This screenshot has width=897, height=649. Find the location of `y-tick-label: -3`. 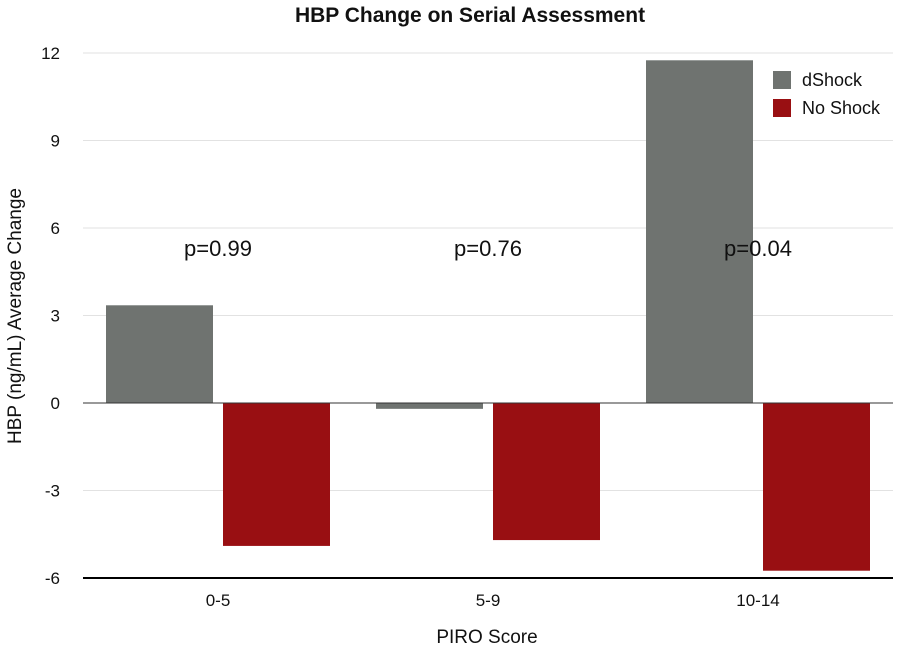

y-tick-label: -3 is located at coordinates (52, 491).